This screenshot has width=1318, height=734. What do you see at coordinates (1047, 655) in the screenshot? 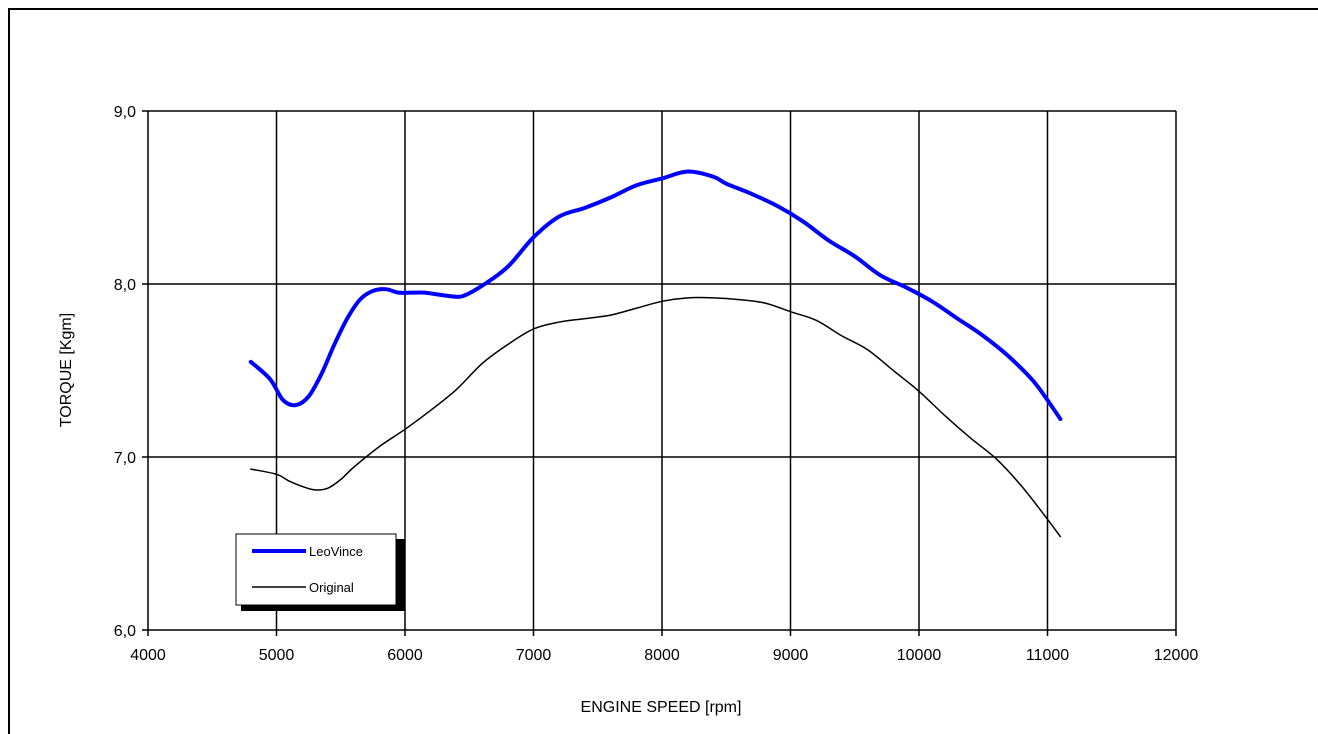
I see `x-tick-label-11000: 11000` at bounding box center [1047, 655].